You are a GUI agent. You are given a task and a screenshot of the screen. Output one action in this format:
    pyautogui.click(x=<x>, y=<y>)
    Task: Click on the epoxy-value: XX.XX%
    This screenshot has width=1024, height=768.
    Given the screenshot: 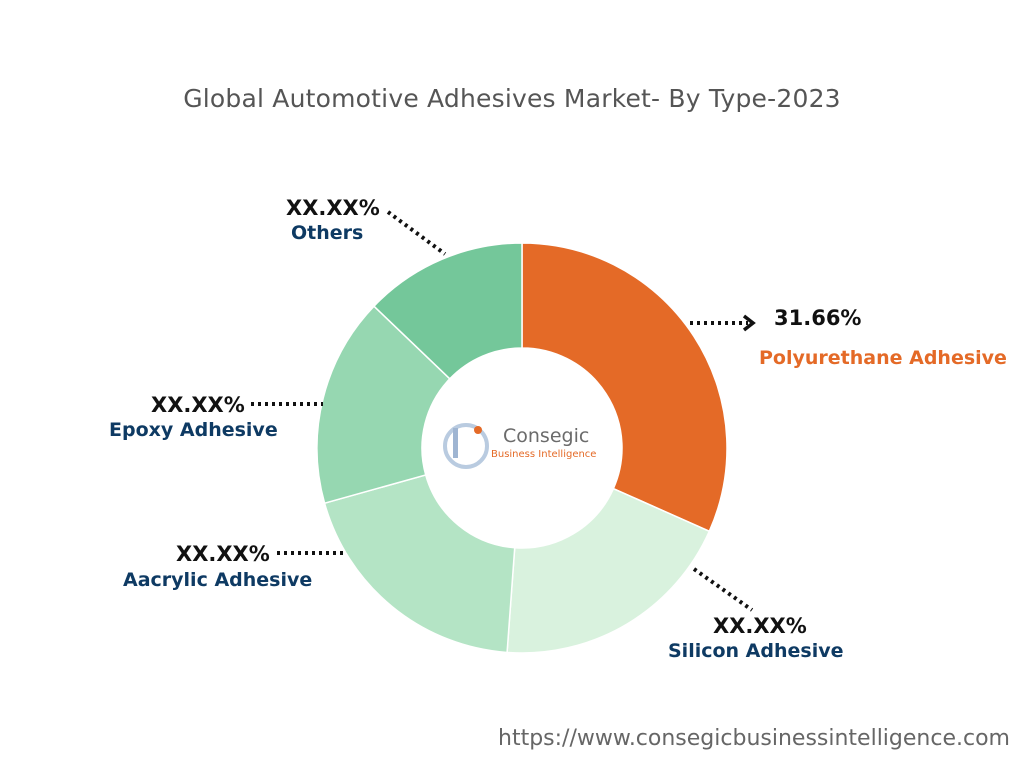 What is the action you would take?
    pyautogui.click(x=198, y=405)
    